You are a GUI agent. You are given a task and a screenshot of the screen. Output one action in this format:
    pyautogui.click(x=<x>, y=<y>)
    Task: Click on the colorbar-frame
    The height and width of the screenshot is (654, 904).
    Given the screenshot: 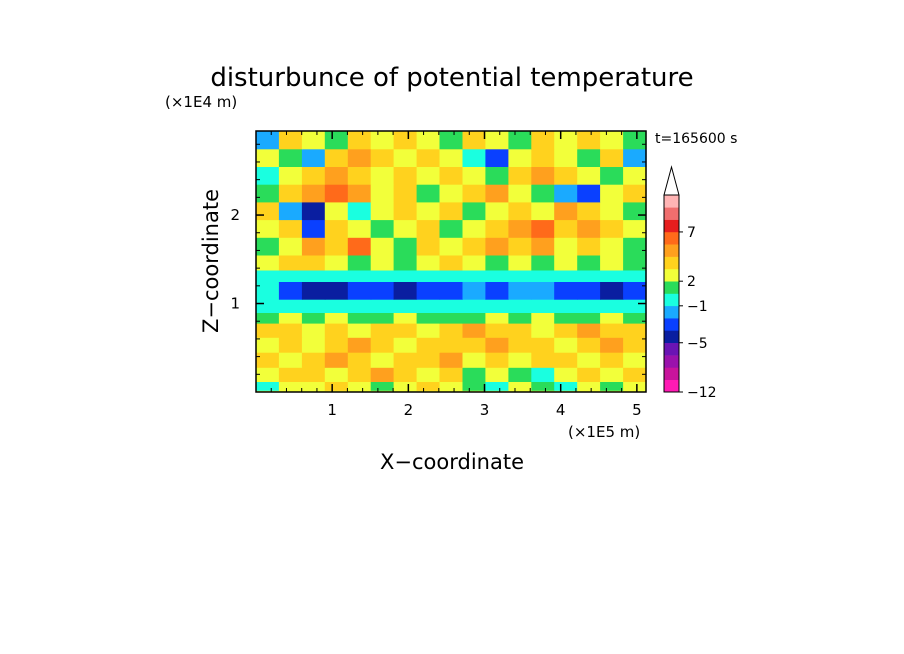 What is the action you would take?
    pyautogui.click(x=671, y=293)
    